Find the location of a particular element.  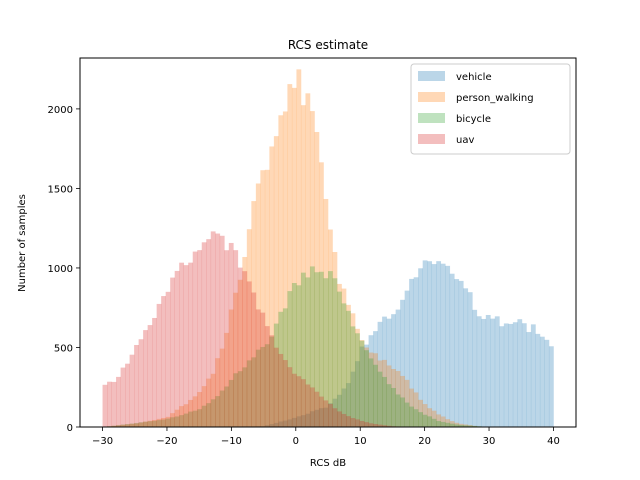

y-axis-label: Number of samples is located at coordinates (22, 243).